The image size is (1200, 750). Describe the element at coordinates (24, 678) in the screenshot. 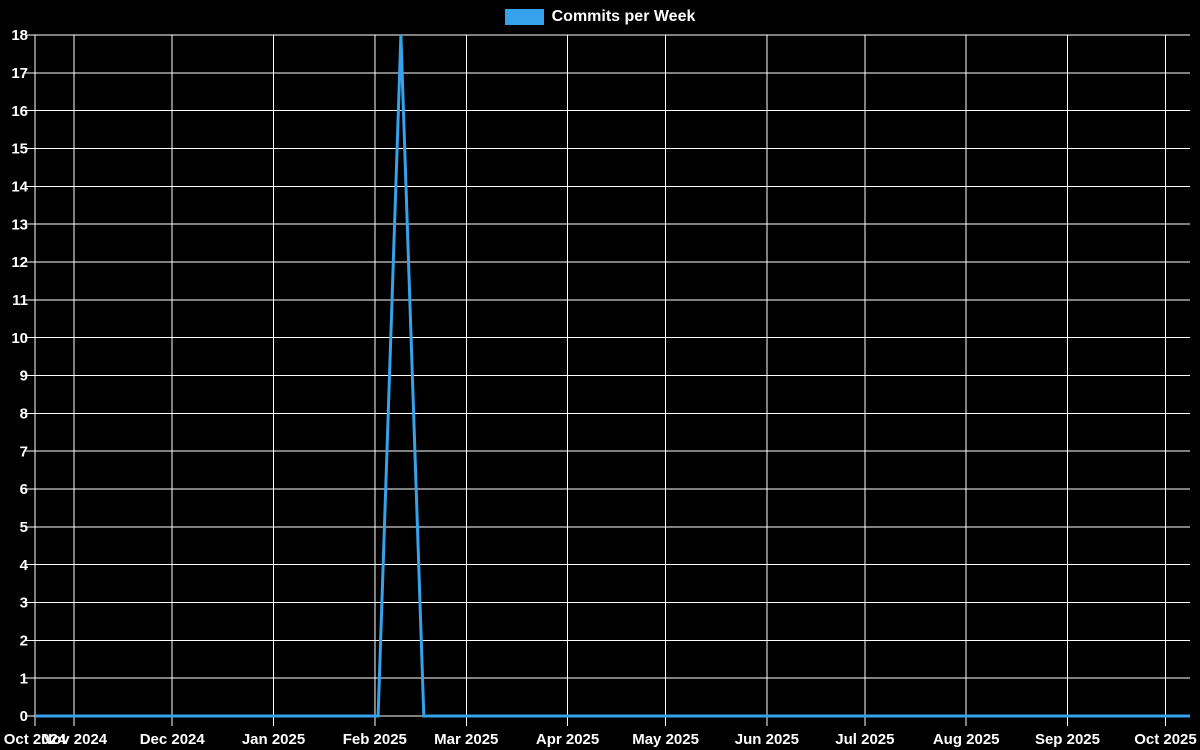

I see `y-tick-label: 1` at that location.